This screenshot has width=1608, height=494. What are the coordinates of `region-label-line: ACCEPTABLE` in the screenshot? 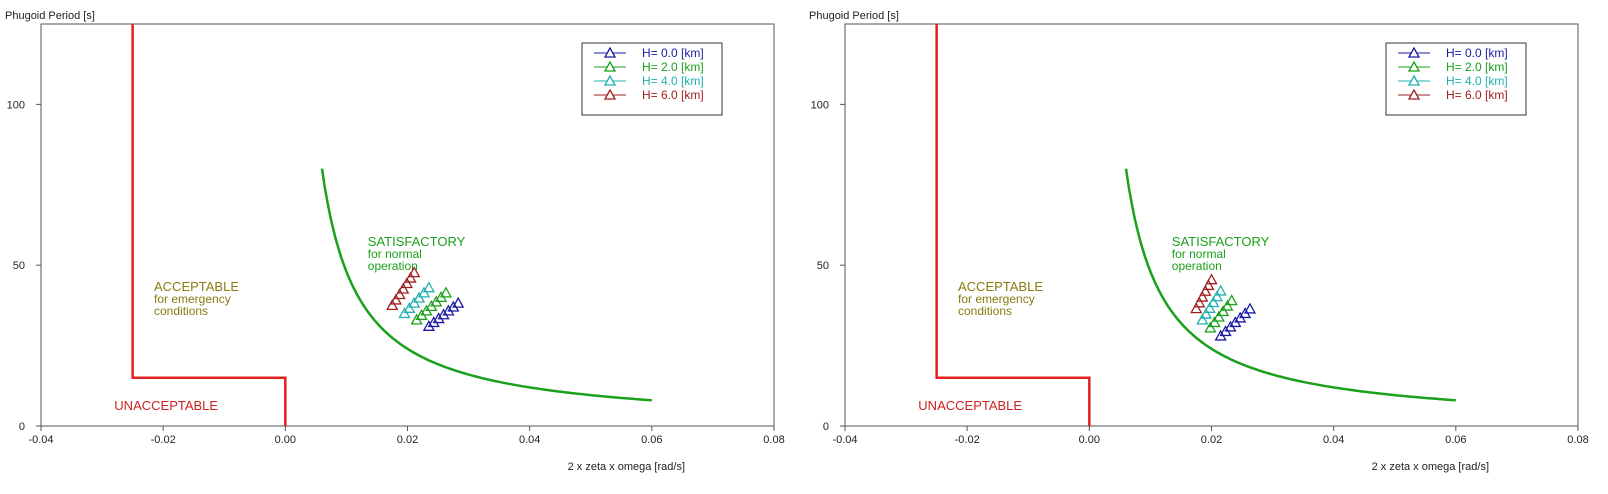 It's located at (196, 286).